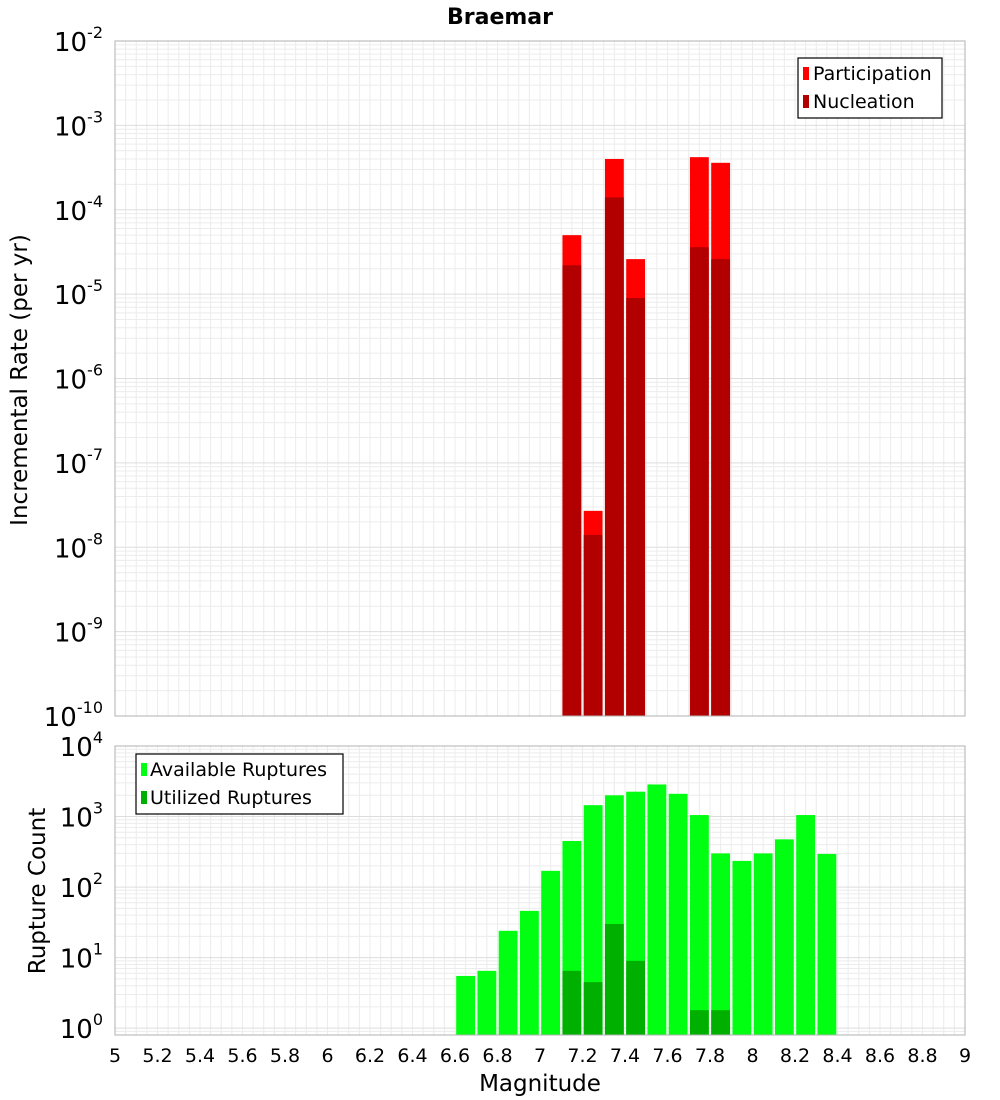  I want to click on x-tick-label: 7.6, so click(667, 1056).